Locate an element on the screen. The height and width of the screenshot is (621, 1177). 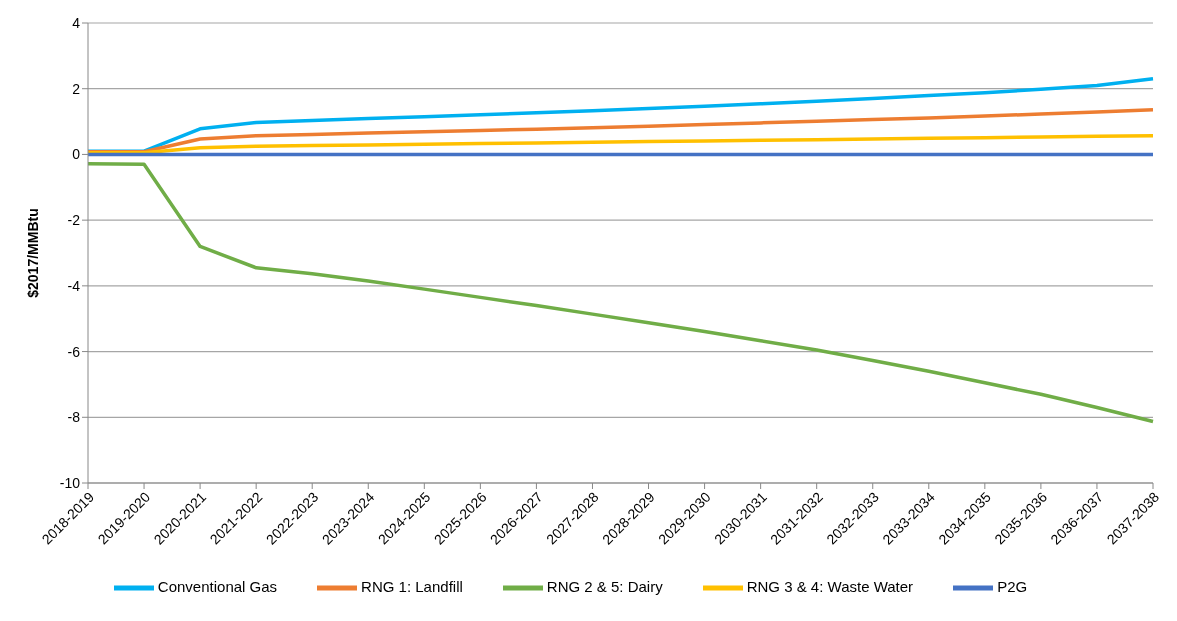
y-tick-label: -8 is located at coordinates (74, 417).